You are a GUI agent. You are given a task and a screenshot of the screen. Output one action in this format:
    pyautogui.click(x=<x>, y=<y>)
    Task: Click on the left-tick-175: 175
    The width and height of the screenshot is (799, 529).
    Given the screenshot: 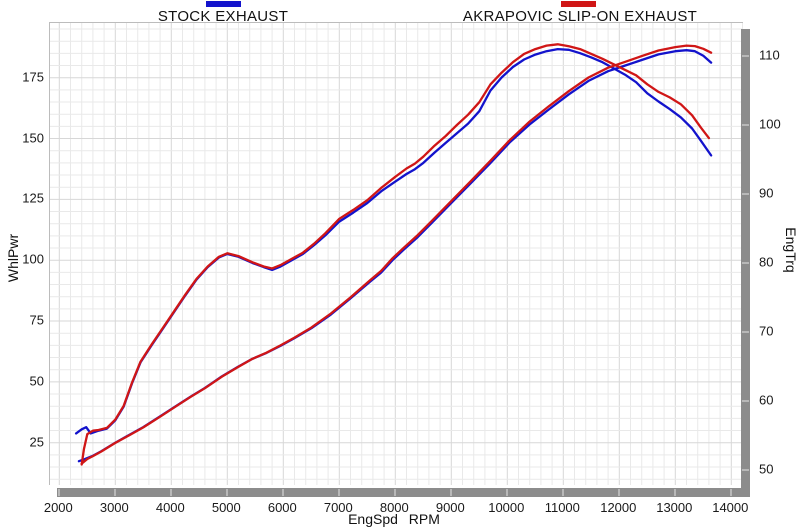 What is the action you would take?
    pyautogui.click(x=33, y=77)
    